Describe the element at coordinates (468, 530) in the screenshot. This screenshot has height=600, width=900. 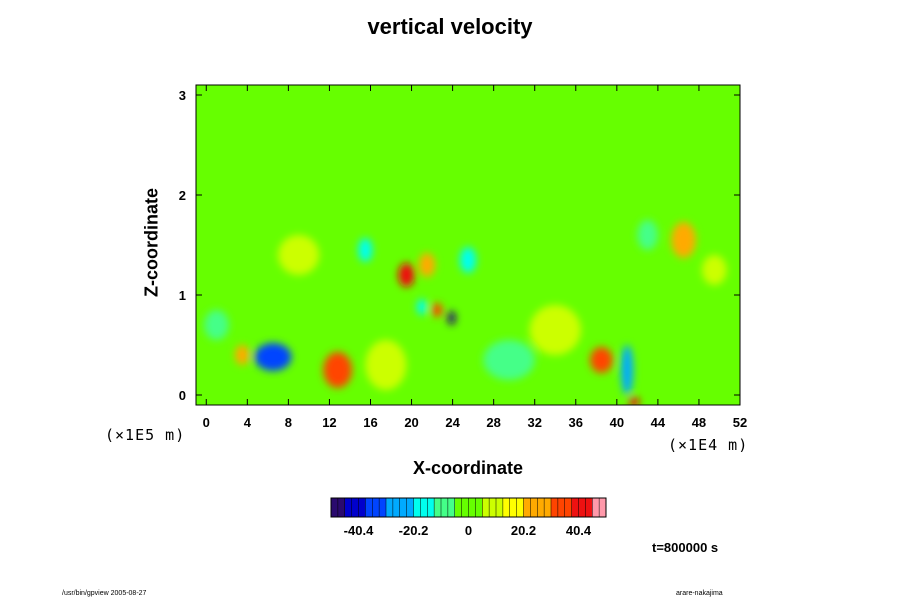
I see `colorbar-tick-label: 0` at that location.